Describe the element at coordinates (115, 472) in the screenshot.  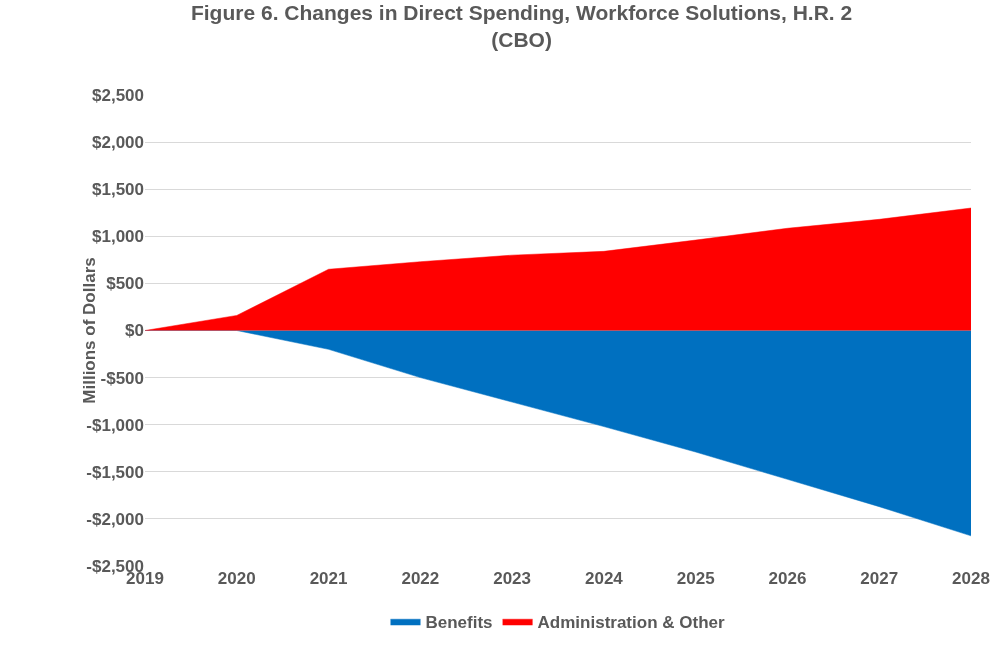
I see `y-tick-label: -$1,500` at that location.